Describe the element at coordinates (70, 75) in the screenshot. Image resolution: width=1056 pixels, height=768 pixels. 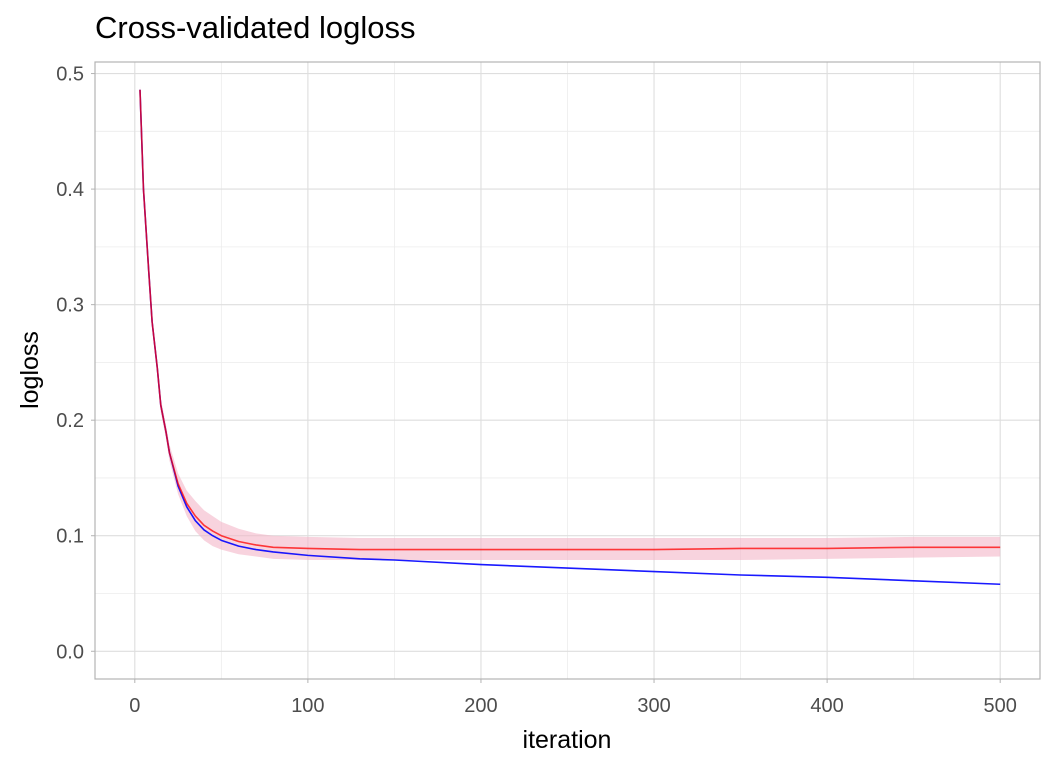
I see `y-tick-label: 0.5` at that location.